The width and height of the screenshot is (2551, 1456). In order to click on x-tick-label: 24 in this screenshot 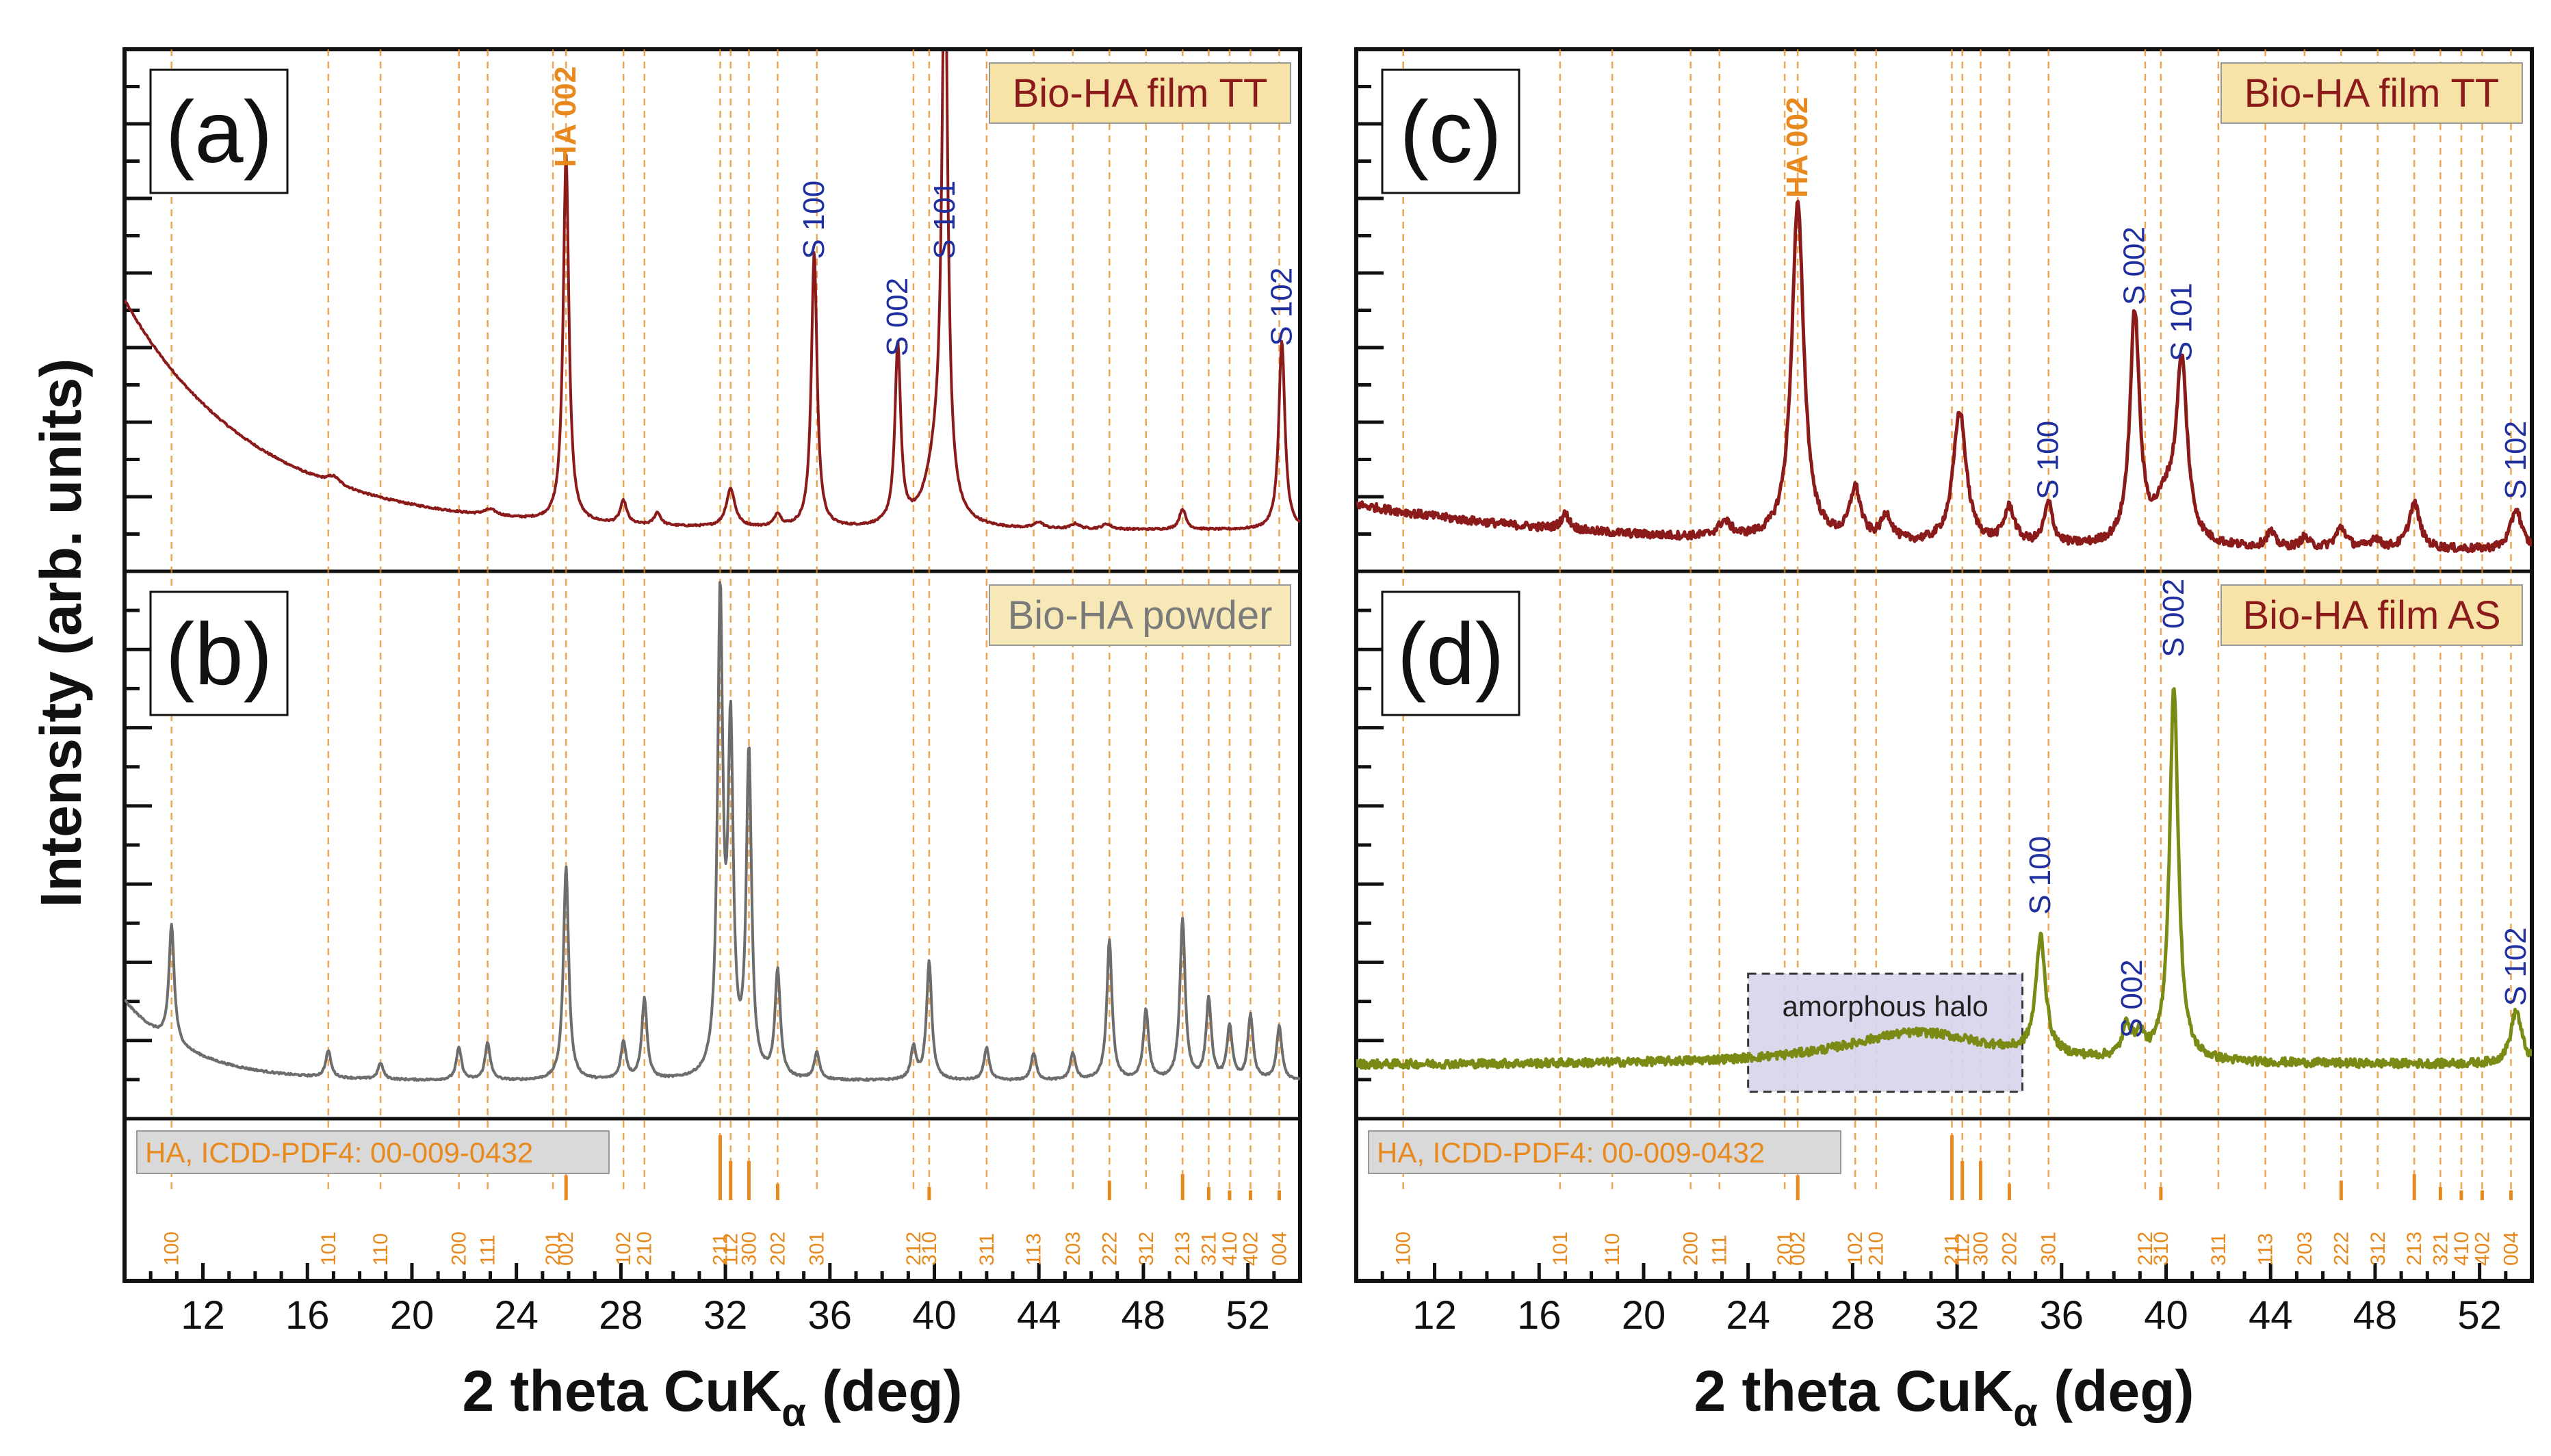, I will do `click(516, 1315)`.